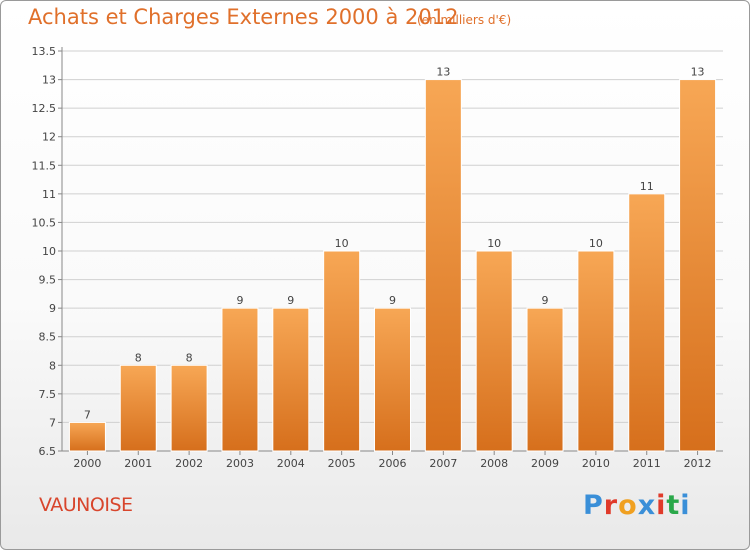 This screenshot has height=550, width=750. I want to click on bar-value-label: 11, so click(647, 186).